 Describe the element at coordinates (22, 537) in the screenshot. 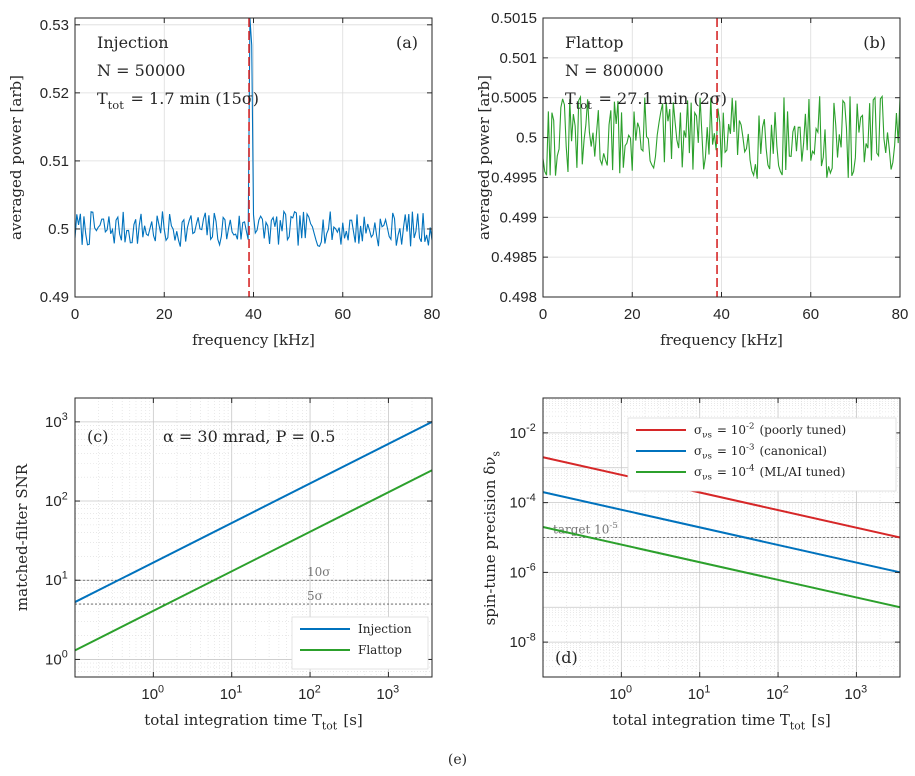

I see `y-axis-label: matched-filter SNR` at that location.